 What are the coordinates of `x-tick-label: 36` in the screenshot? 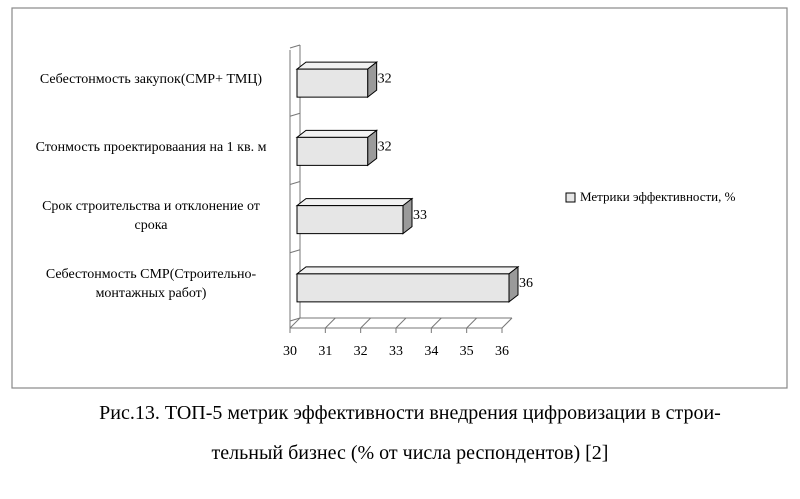 It's located at (502, 351).